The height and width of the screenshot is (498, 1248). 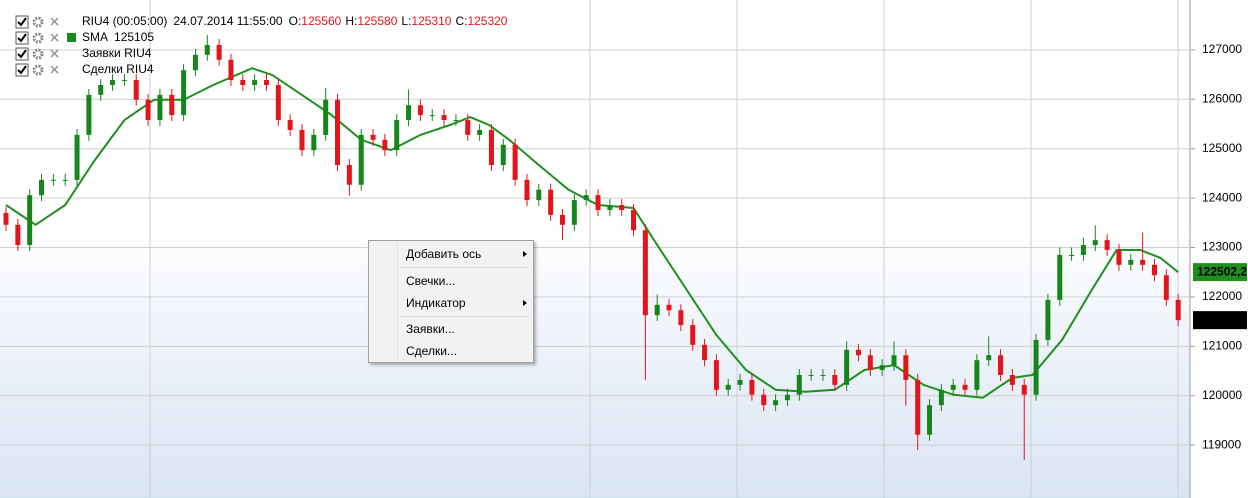 I want to click on sma-last-label: 122502,2, so click(x=1222, y=271).